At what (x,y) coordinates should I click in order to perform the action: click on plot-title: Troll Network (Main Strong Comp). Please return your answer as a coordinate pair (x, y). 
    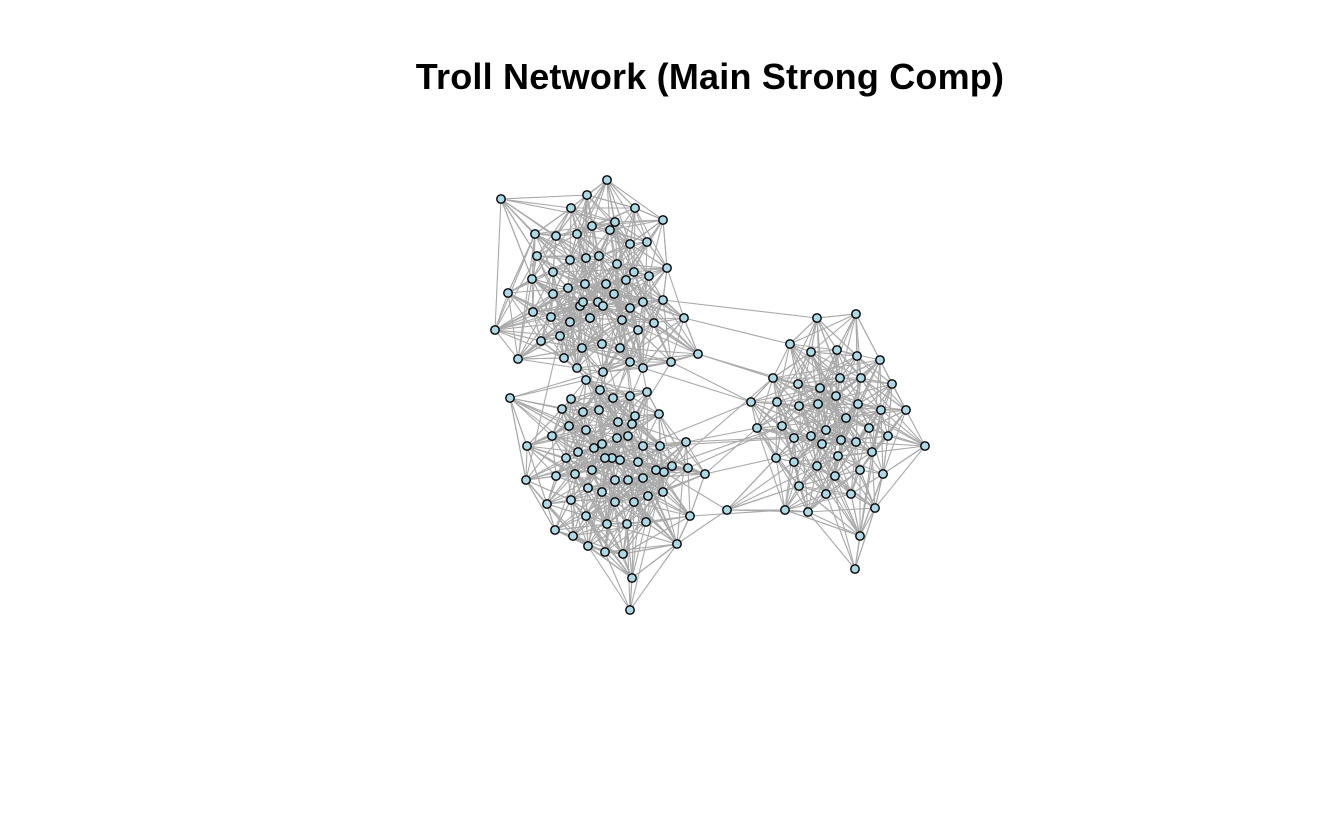
    Looking at the image, I should click on (710, 76).